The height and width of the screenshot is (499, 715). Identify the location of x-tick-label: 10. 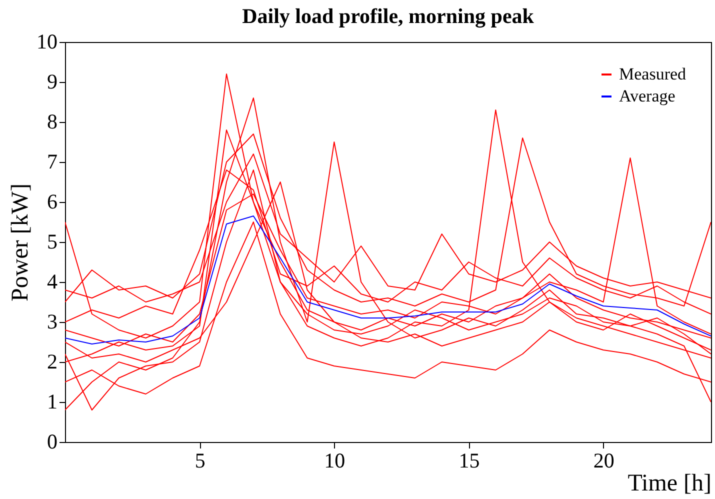
(335, 460).